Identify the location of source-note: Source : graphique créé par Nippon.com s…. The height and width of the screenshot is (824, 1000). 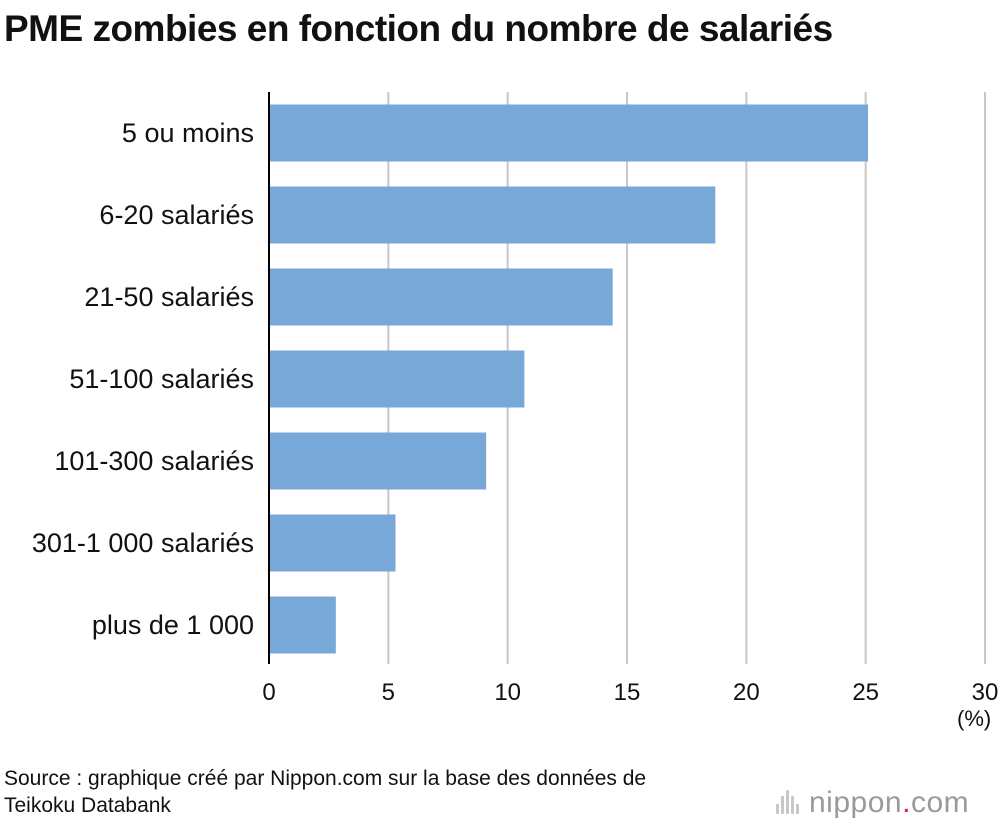
(394, 792).